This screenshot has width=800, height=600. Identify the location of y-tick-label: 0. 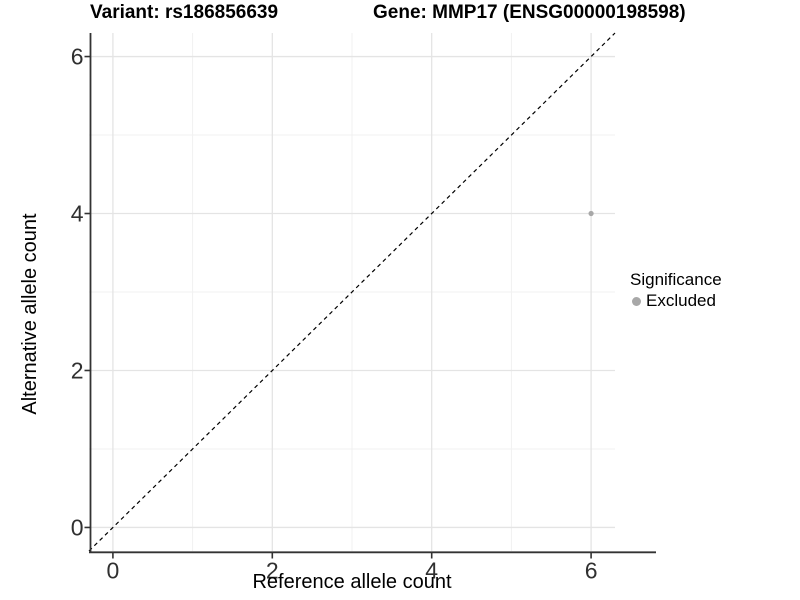
(77, 527).